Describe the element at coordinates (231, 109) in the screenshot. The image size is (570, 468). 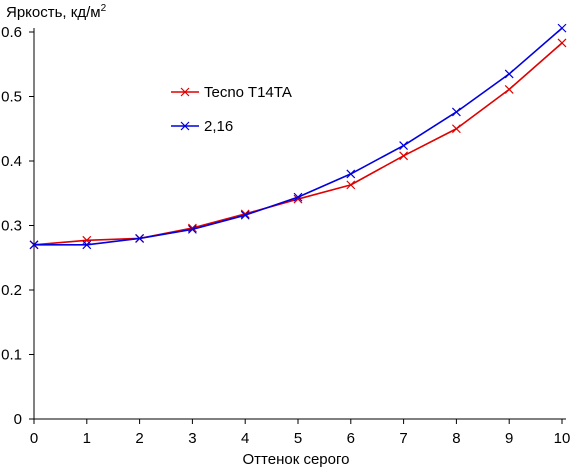
I see `legend: Tecno T14TA 2,16` at that location.